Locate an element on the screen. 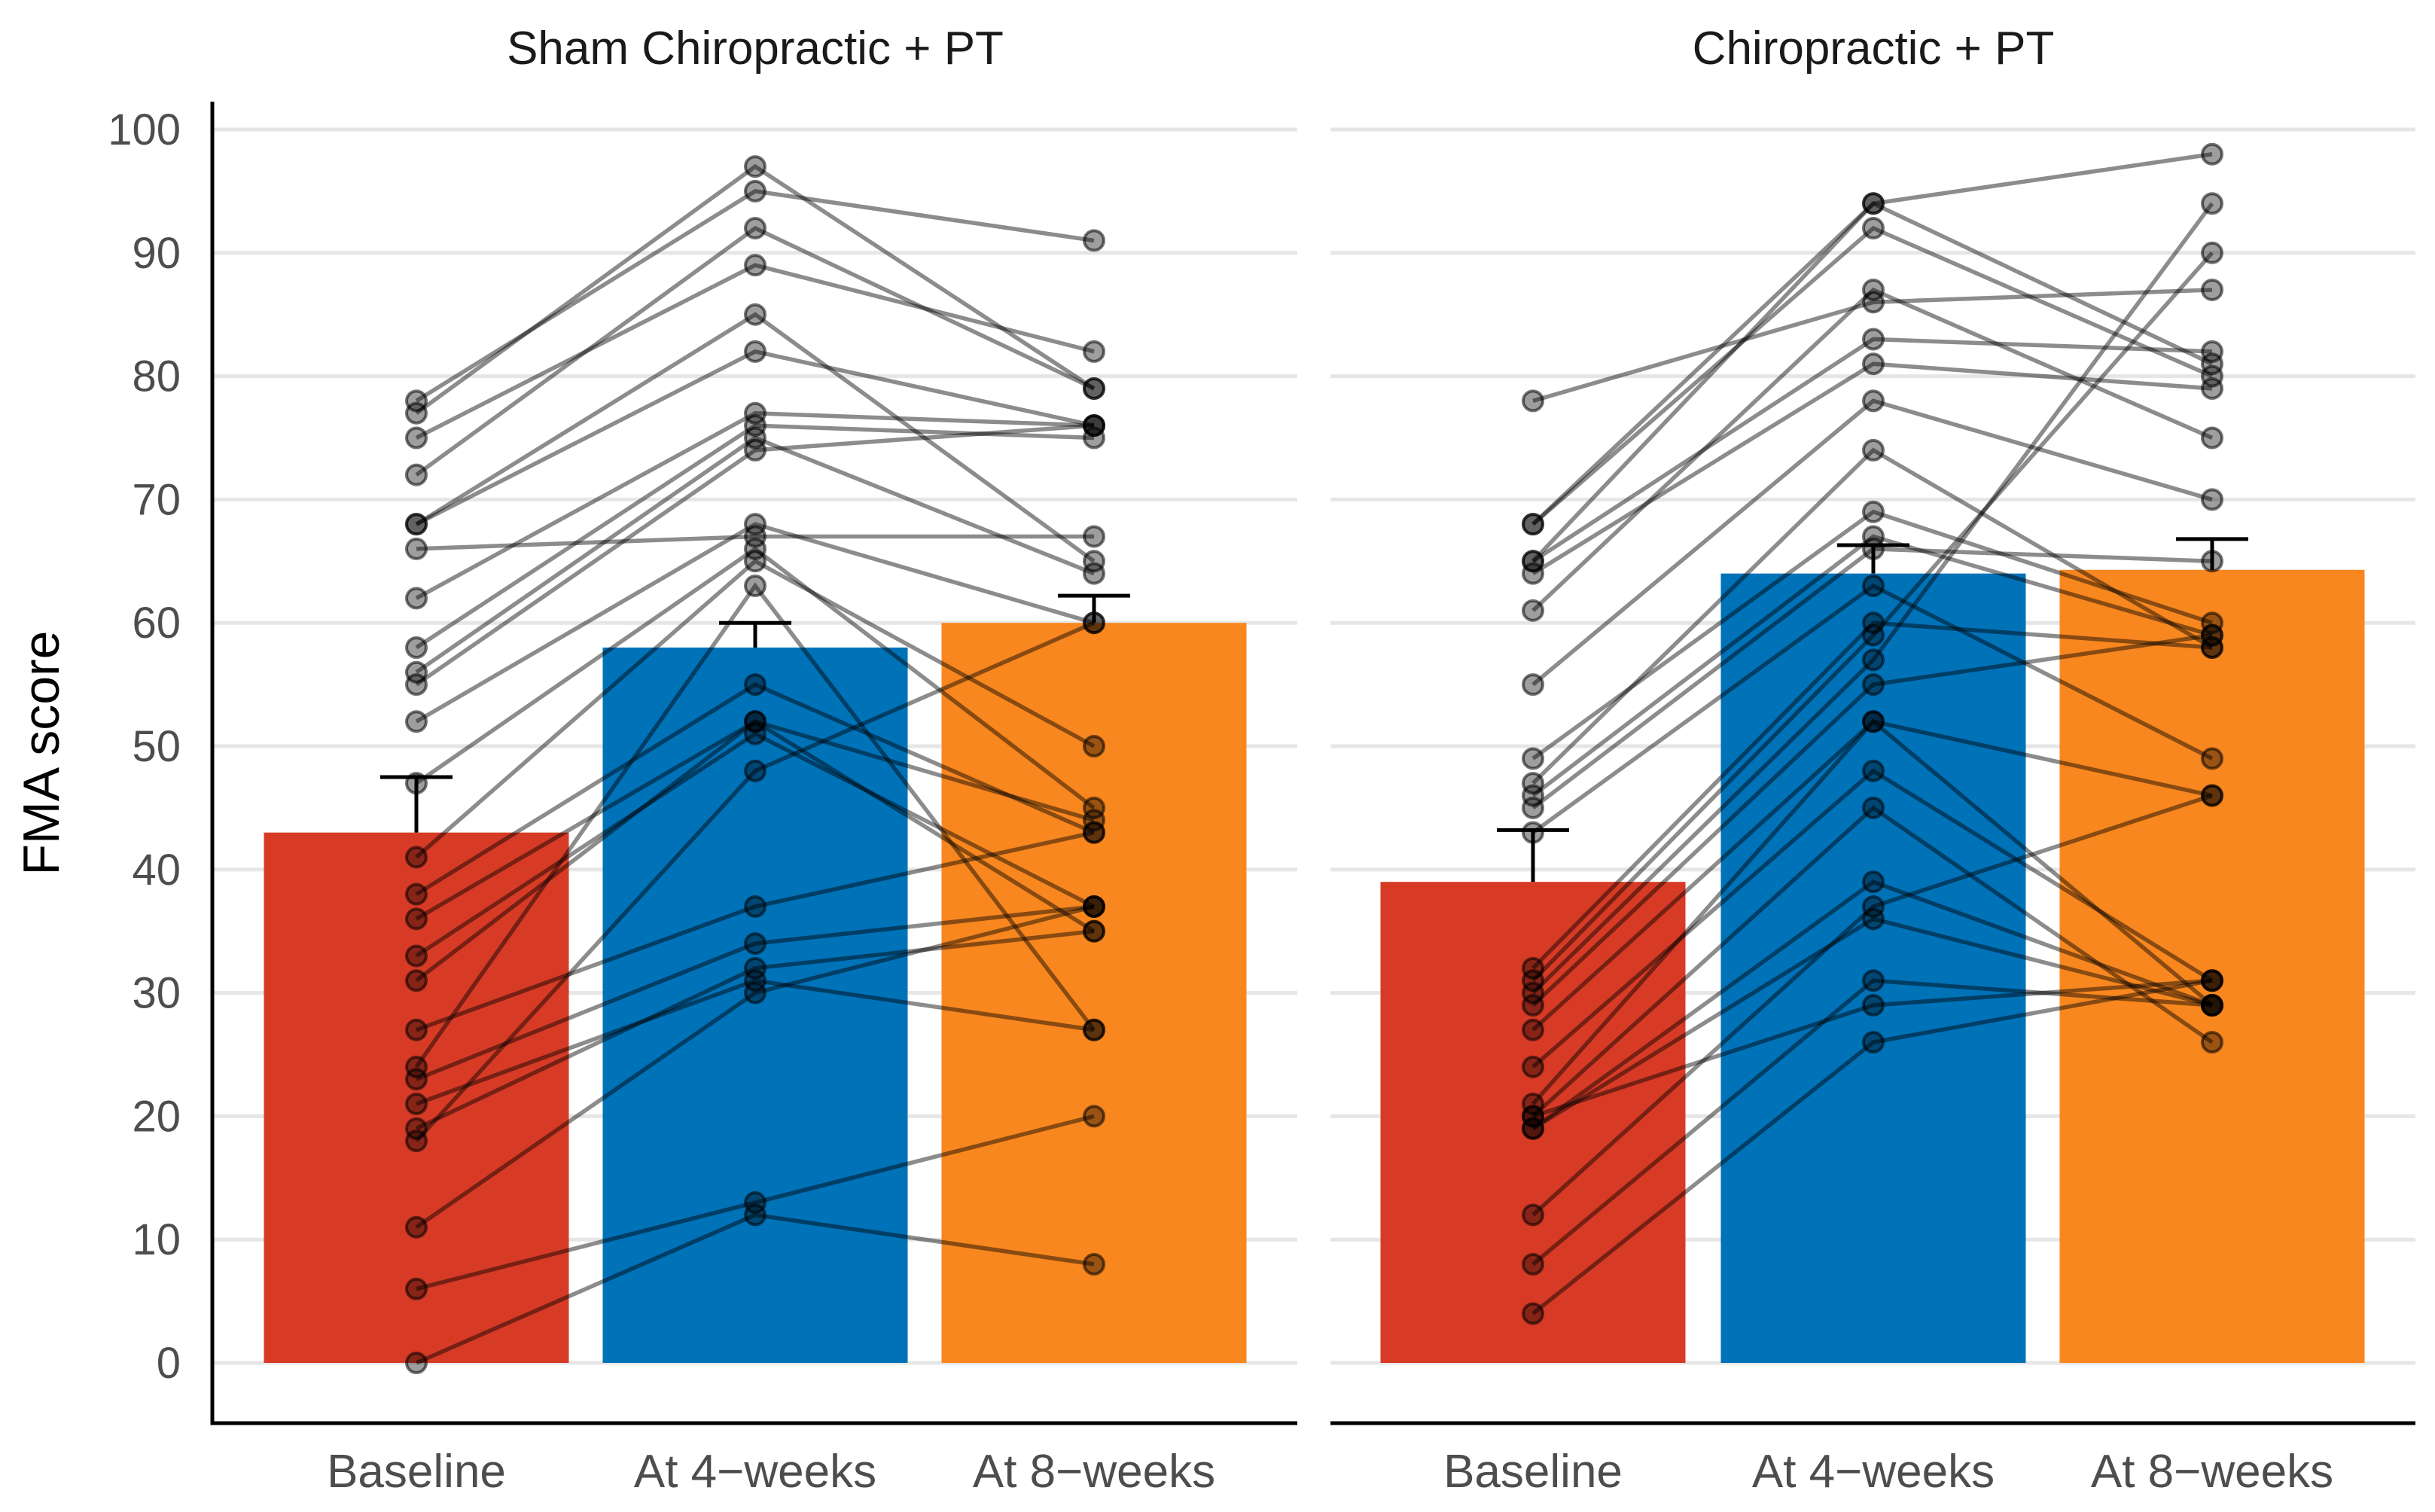 The image size is (2435, 1512). y-tick-label: 90 is located at coordinates (156, 254).